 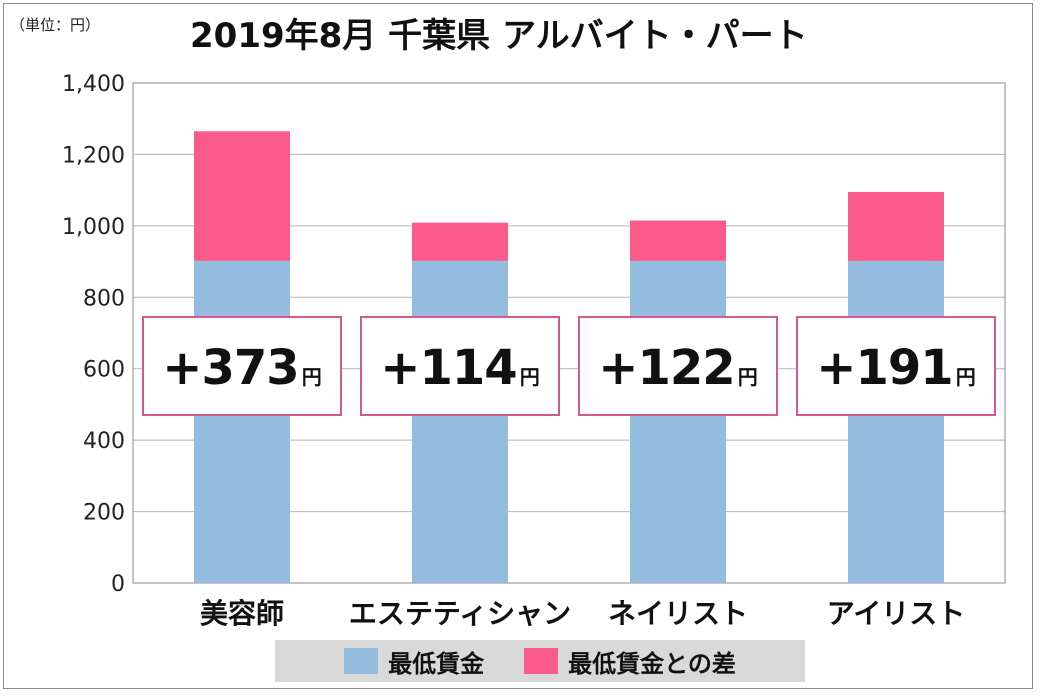 I want to click on y-tick-label: 200, so click(x=104, y=513).